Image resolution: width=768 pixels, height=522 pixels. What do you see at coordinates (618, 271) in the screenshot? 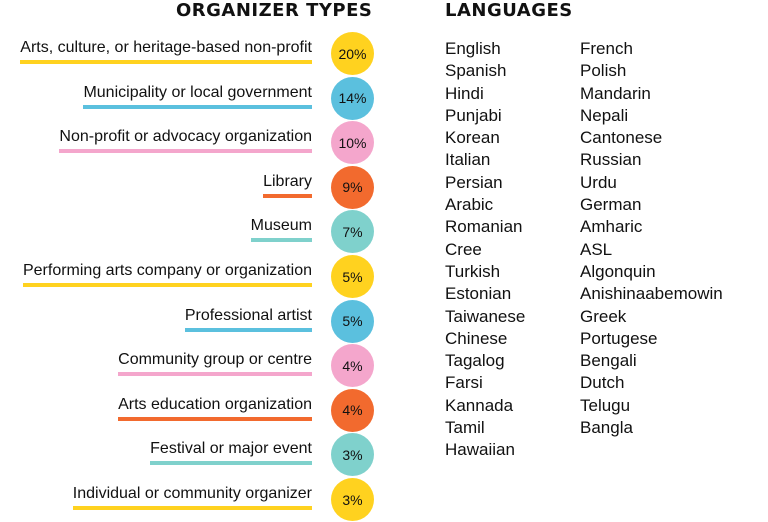
I see `language-item: Algonquin` at bounding box center [618, 271].